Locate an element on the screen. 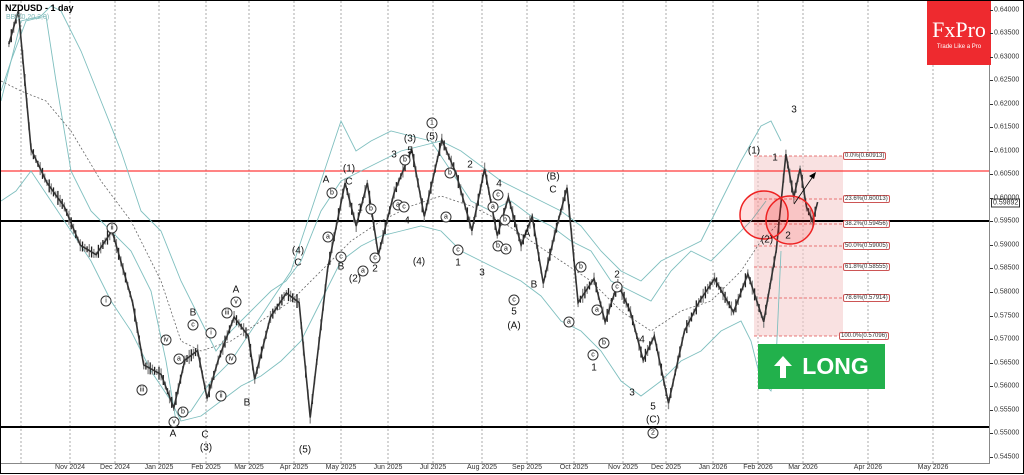 This screenshot has width=1024, height=475. y-tick: 0.62000 is located at coordinates (1007, 104).